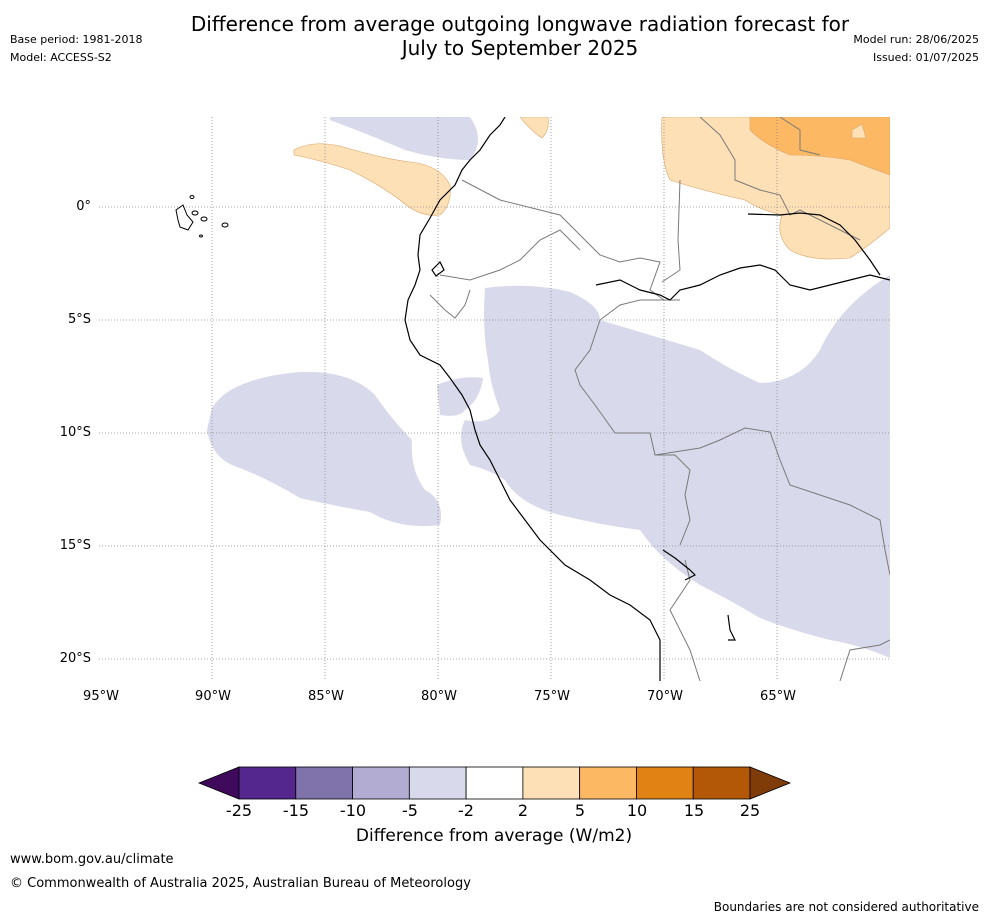  I want to click on colorbar-tick: 2, so click(523, 810).